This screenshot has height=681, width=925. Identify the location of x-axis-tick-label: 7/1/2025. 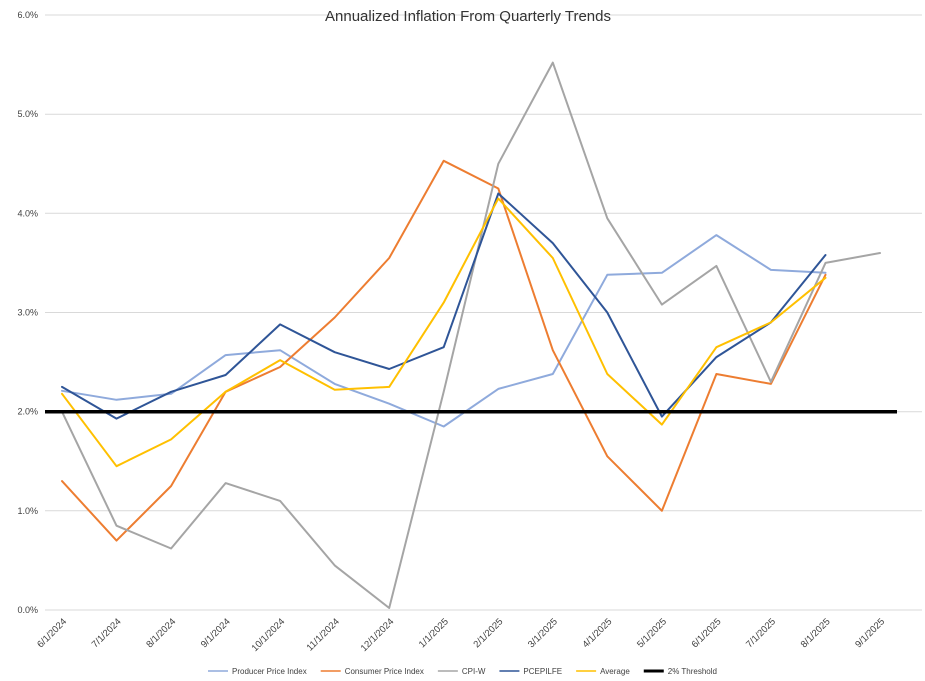
(761, 633).